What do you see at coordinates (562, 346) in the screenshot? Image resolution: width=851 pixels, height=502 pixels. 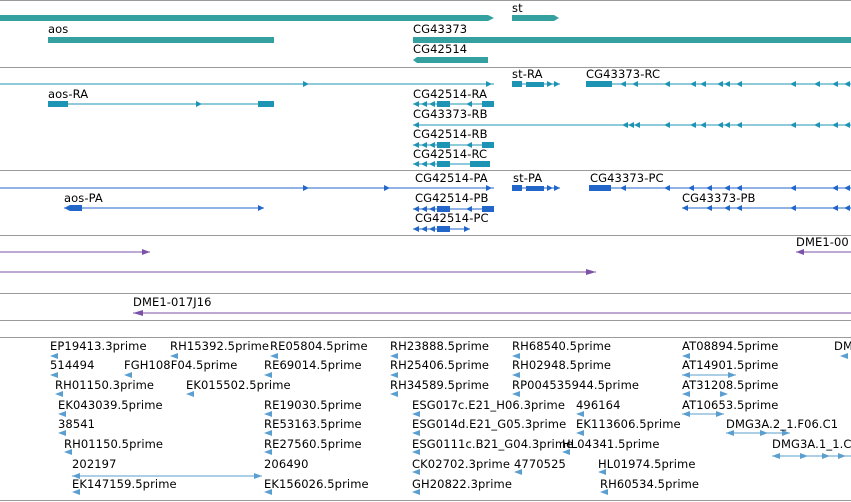 I see `est-label: RH68540.5prime` at bounding box center [562, 346].